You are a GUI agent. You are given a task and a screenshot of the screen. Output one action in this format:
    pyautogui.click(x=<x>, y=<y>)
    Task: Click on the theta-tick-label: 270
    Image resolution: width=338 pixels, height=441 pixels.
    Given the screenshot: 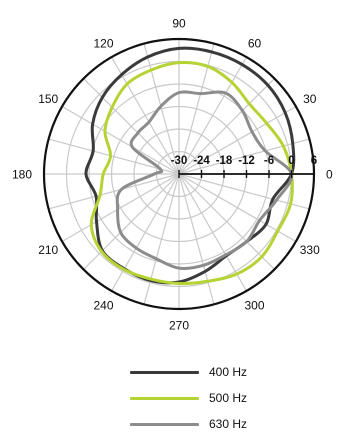 What is the action you would take?
    pyautogui.click(x=179, y=326)
    